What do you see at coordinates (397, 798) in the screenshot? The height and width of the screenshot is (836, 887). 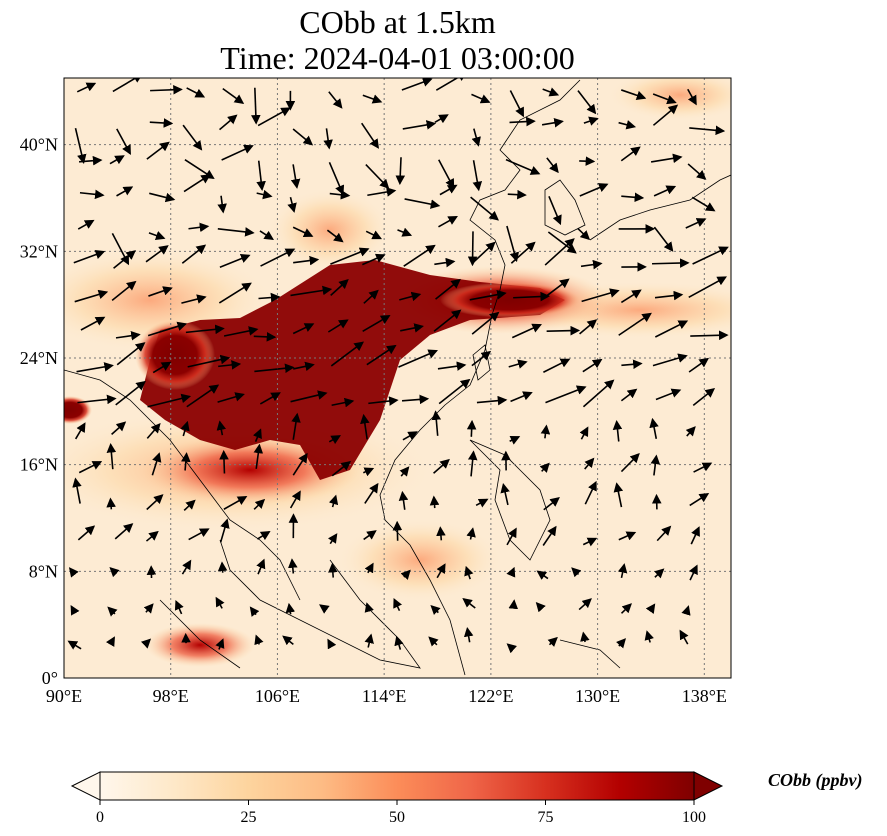 I see `colorbar: 0 25 50 75 100` at bounding box center [397, 798].